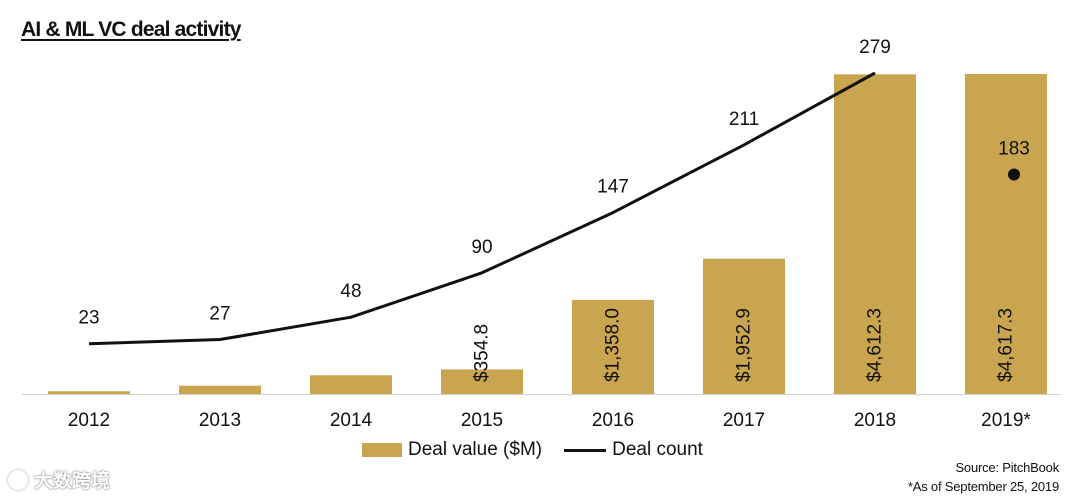  I want to click on source-line: Source: PitchBook, so click(1007, 467).